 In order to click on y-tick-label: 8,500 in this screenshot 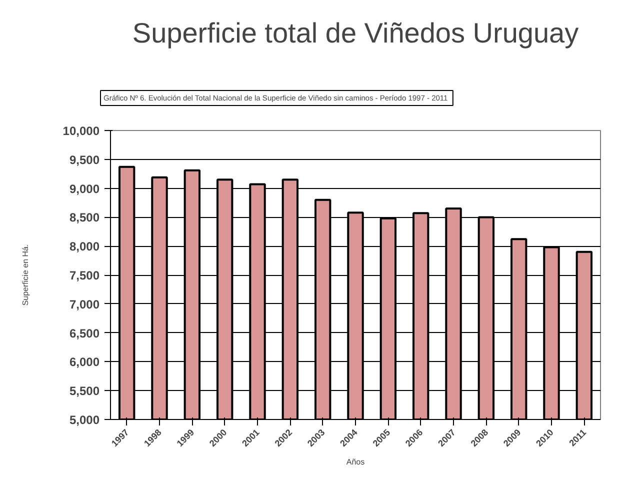, I will do `click(84, 217)`.